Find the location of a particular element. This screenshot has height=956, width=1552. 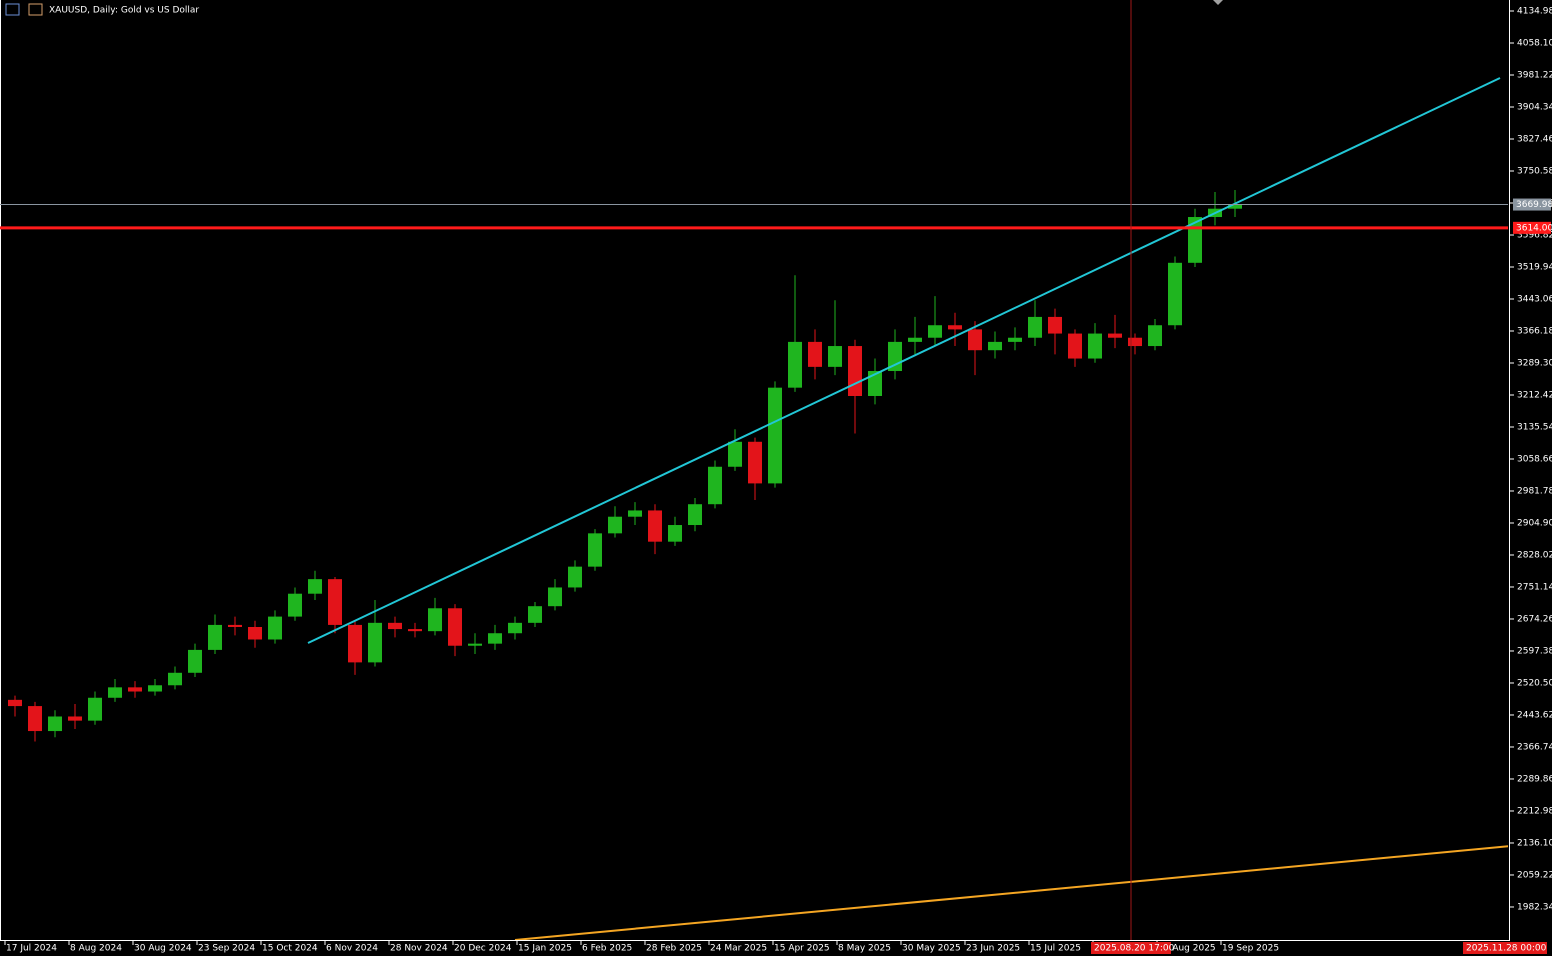

level-label-box is located at coordinates (1532, 227).